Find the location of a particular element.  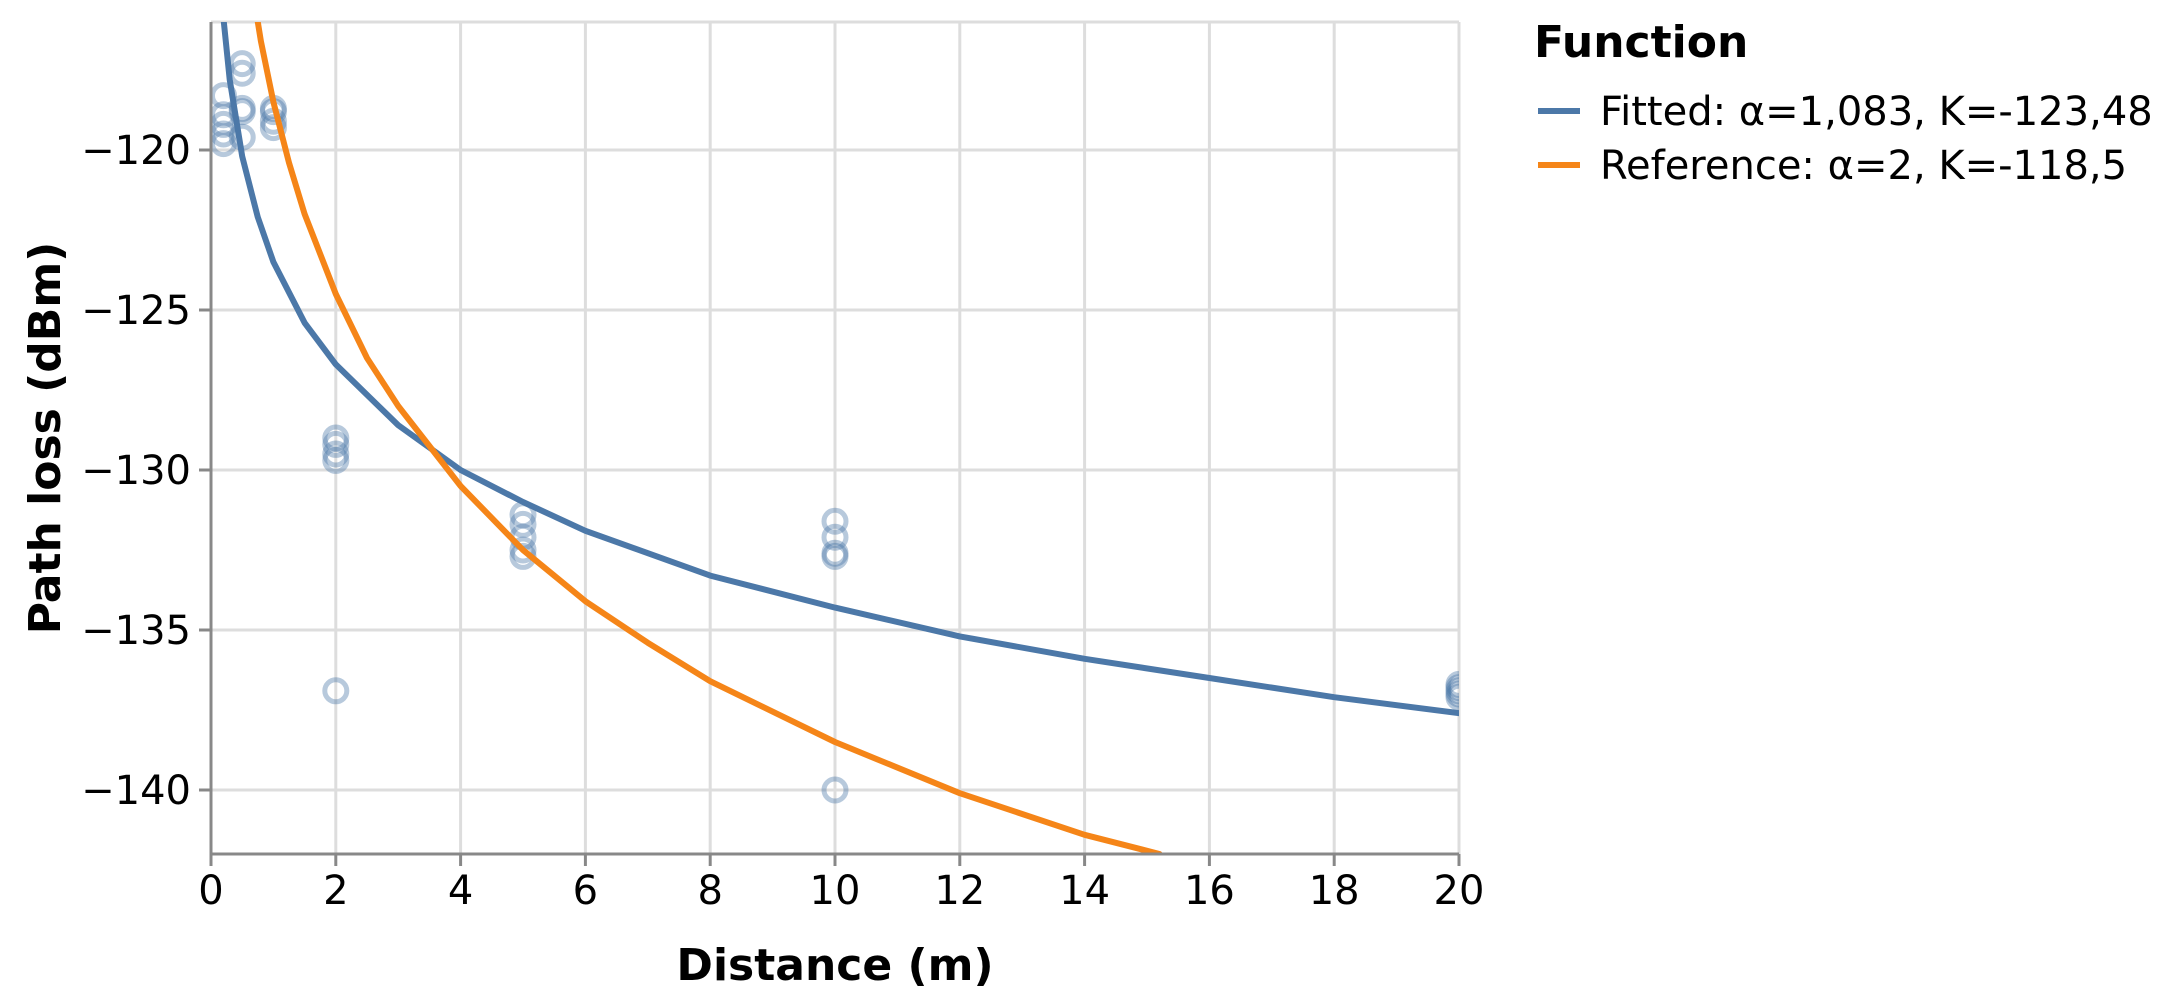

x-tick-label: 8 is located at coordinates (709, 891).